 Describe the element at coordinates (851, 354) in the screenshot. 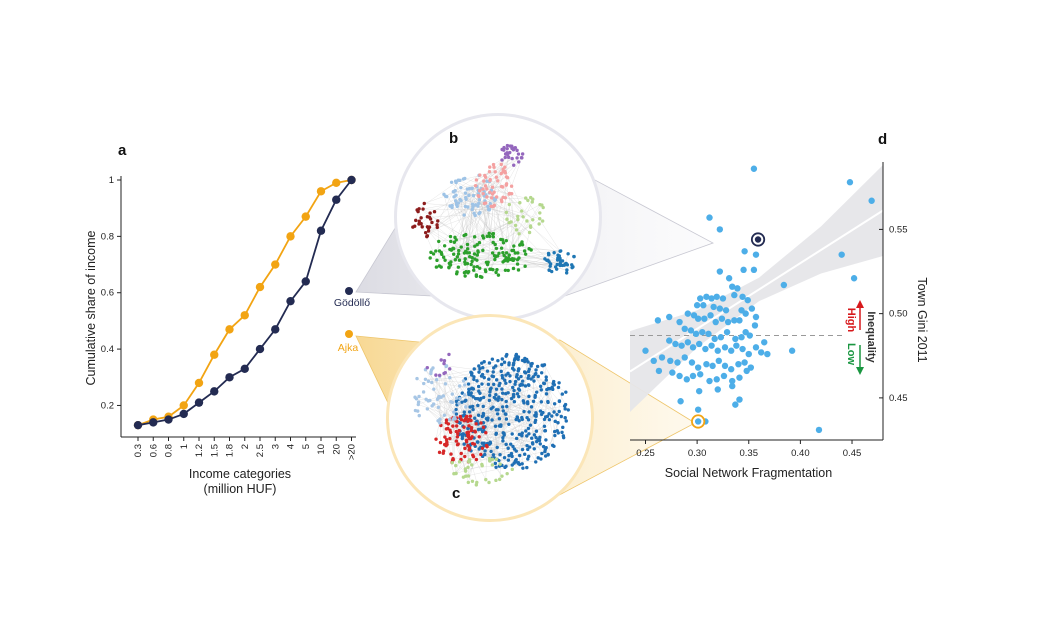

I see `inequality-low-label: Low` at that location.